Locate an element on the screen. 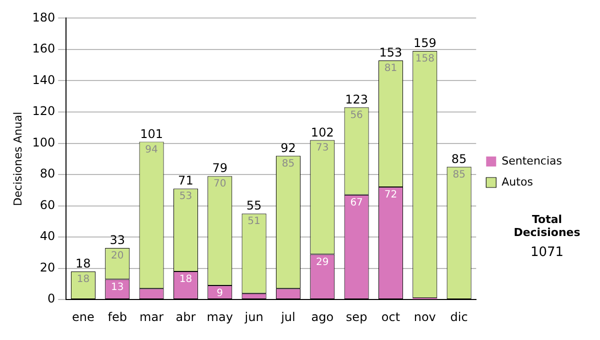 The image size is (600, 340). total-label: 79 is located at coordinates (220, 168).